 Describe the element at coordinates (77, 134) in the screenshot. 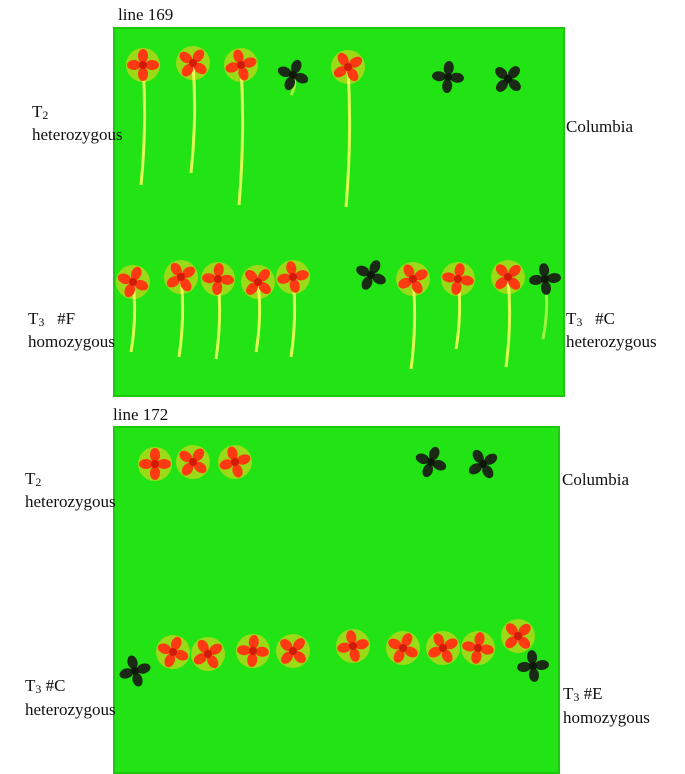

I see `panel-1-top-left-zygosity: heterozygous` at that location.